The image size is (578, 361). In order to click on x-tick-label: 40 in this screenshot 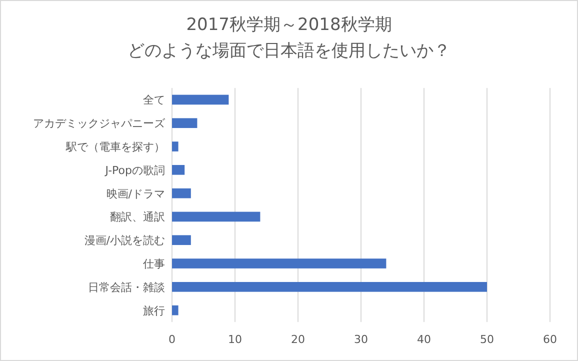, I will do `click(424, 339)`.